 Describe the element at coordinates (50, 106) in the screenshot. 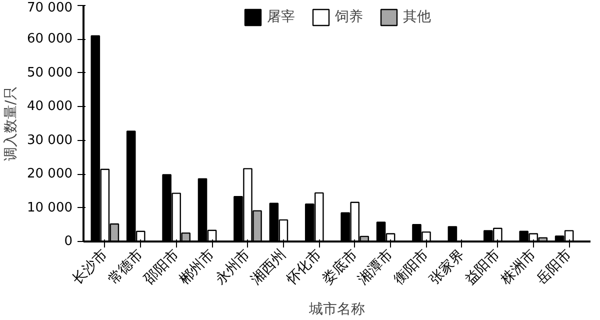

I see `y-tick-label: 40 000` at that location.